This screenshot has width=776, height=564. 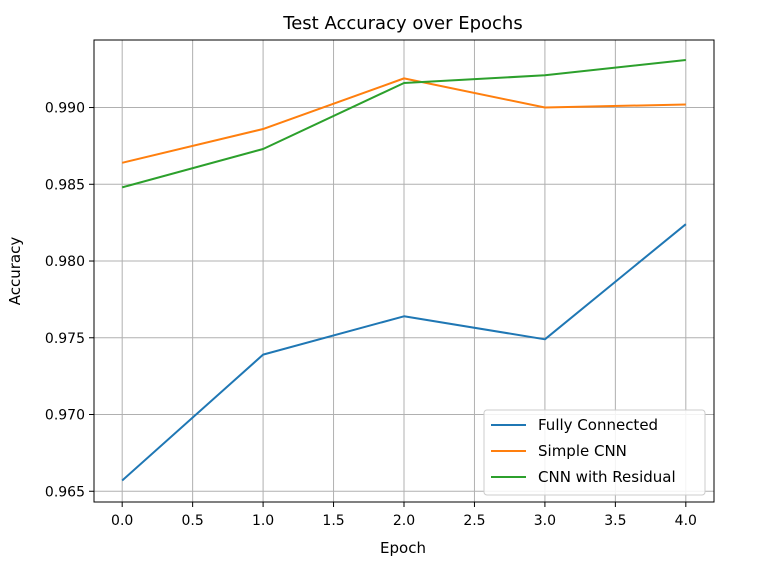 What do you see at coordinates (404, 521) in the screenshot?
I see `x-tick-label: 2.0` at bounding box center [404, 521].